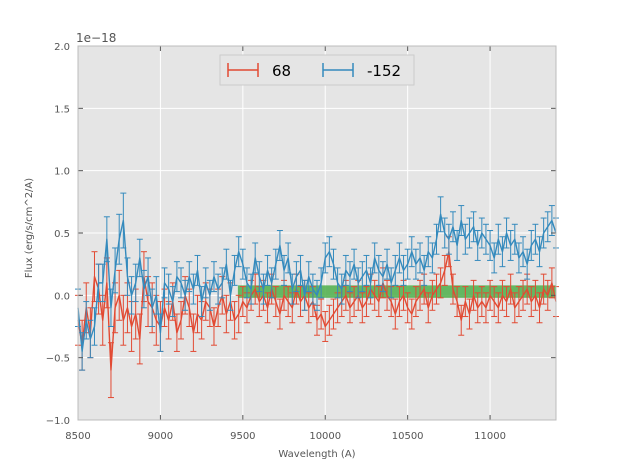 The height and width of the screenshot is (467, 617). Describe the element at coordinates (490, 436) in the screenshot. I see `x-tick-label: 11000` at that location.